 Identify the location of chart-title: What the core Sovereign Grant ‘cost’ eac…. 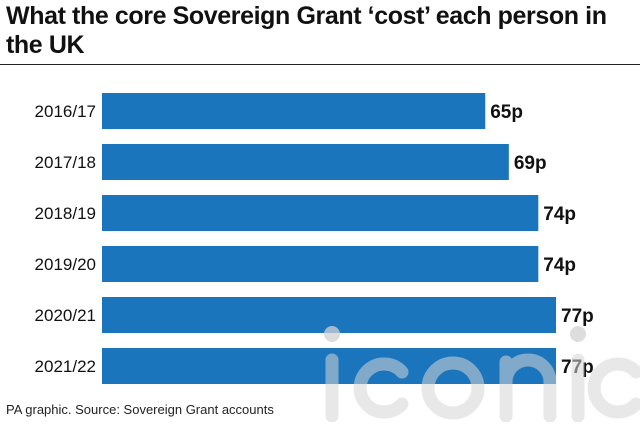
(306, 30).